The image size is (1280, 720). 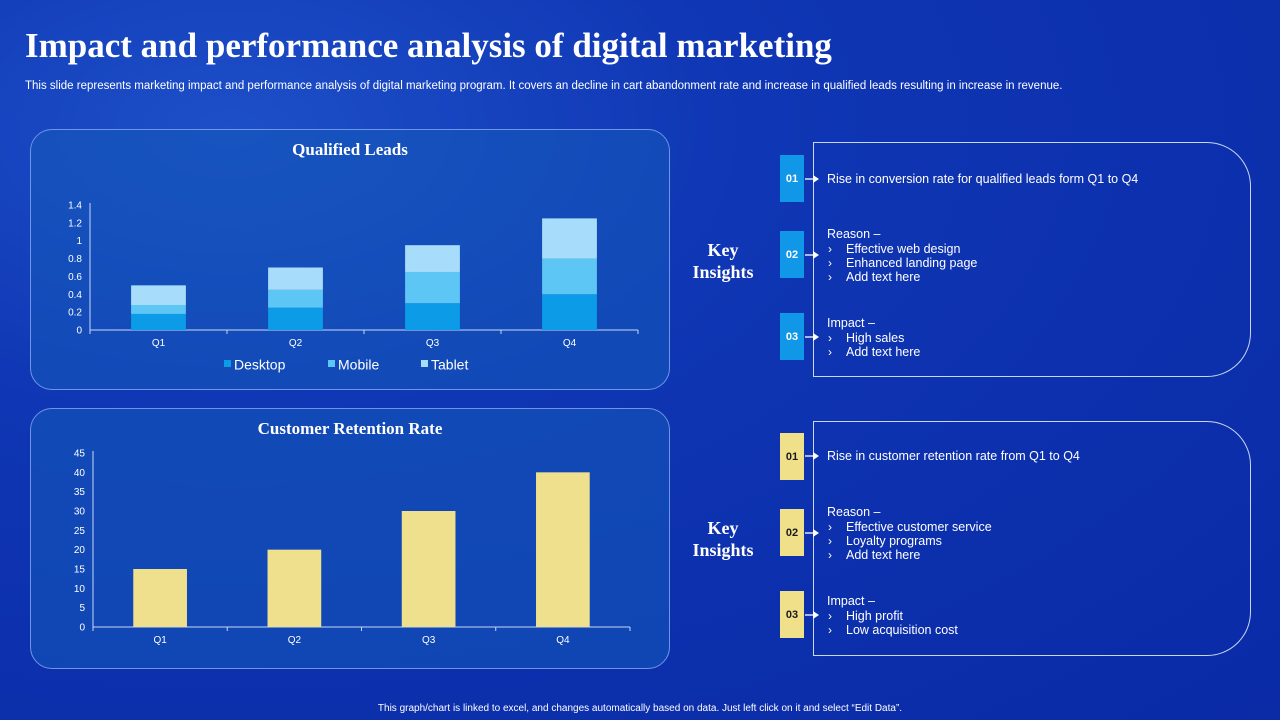 What do you see at coordinates (432, 287) in the screenshot?
I see `bar-mobile-q3` at bounding box center [432, 287].